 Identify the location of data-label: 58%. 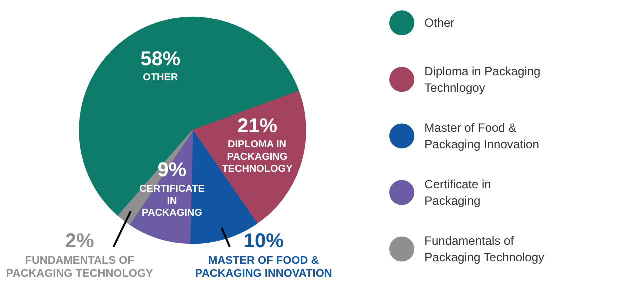
(160, 59).